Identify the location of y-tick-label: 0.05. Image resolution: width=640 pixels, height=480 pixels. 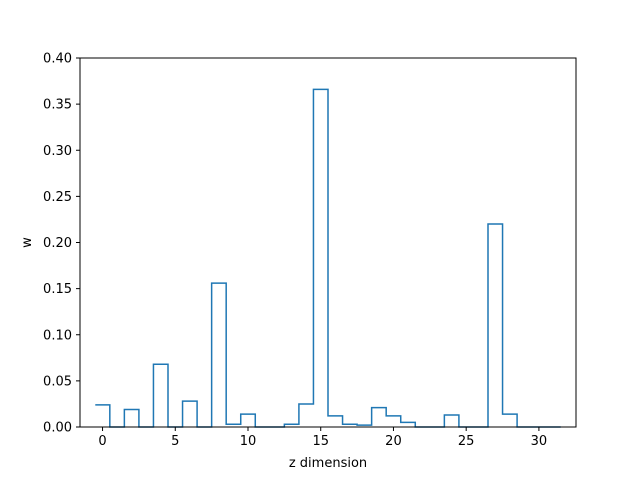
(57, 381).